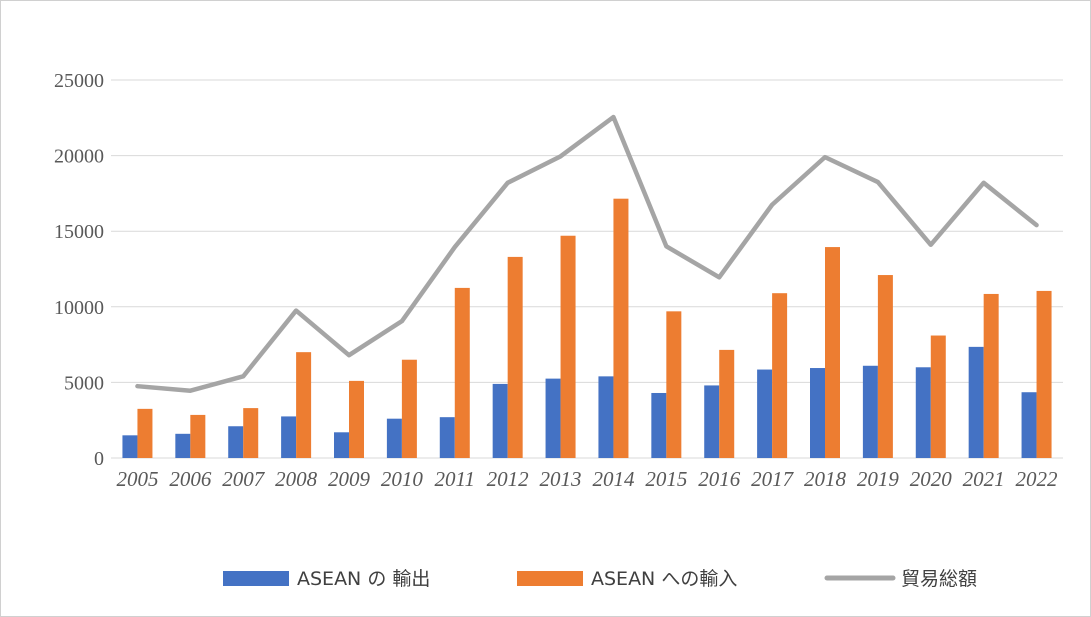 The image size is (1091, 617). I want to click on x-tick-label: 2020, so click(931, 479).